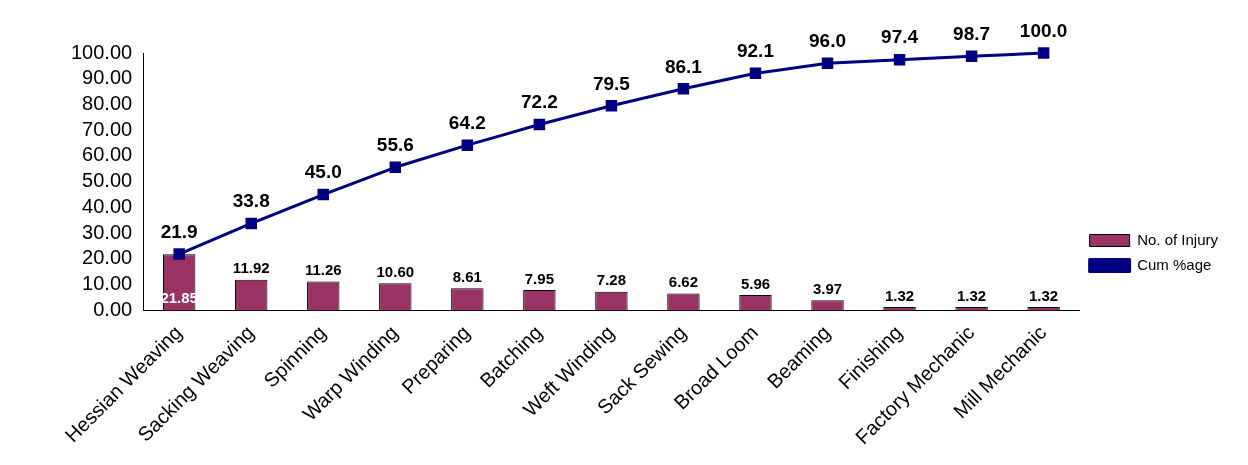 This screenshot has height=465, width=1248. I want to click on data-label: 98.7, so click(972, 34).